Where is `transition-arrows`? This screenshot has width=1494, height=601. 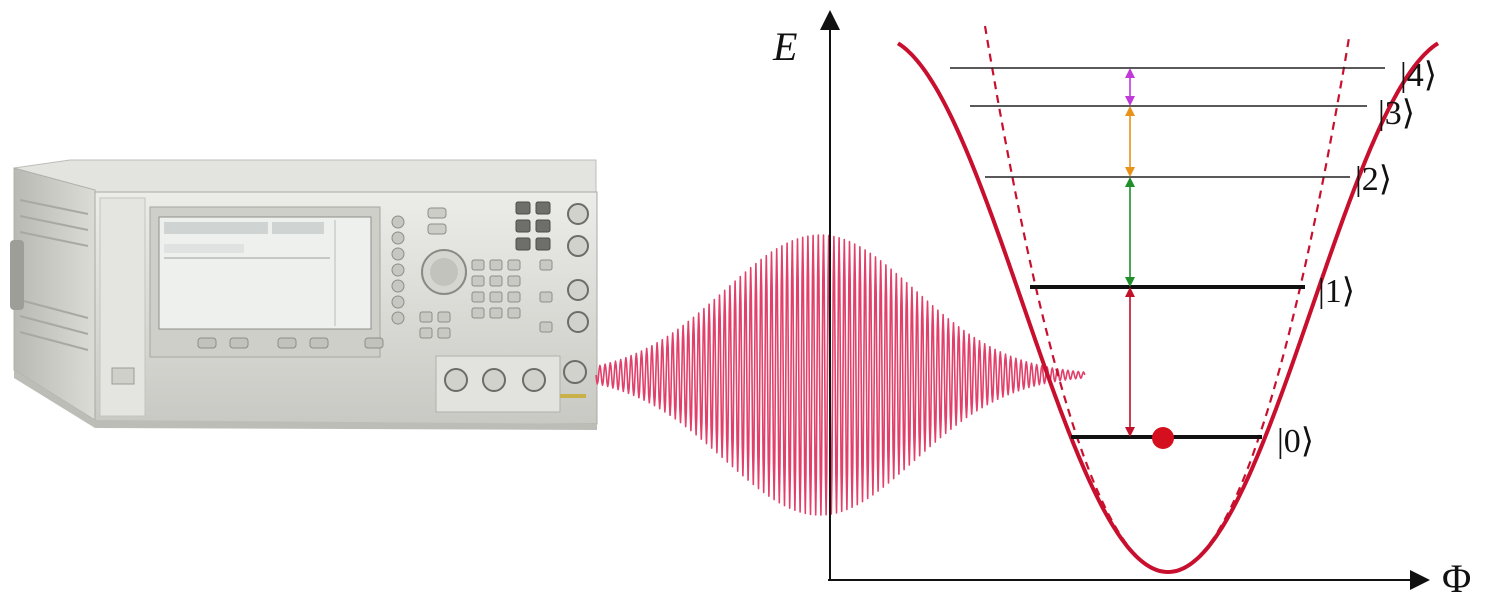 transition-arrows is located at coordinates (1130, 252).